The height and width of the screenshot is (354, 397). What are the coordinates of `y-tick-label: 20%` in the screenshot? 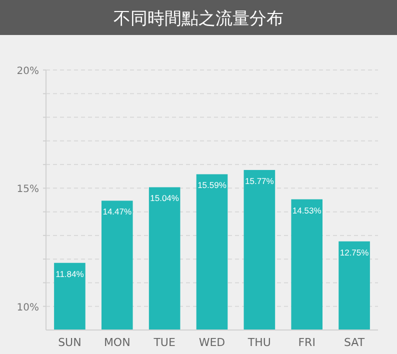 It's located at (27, 71).